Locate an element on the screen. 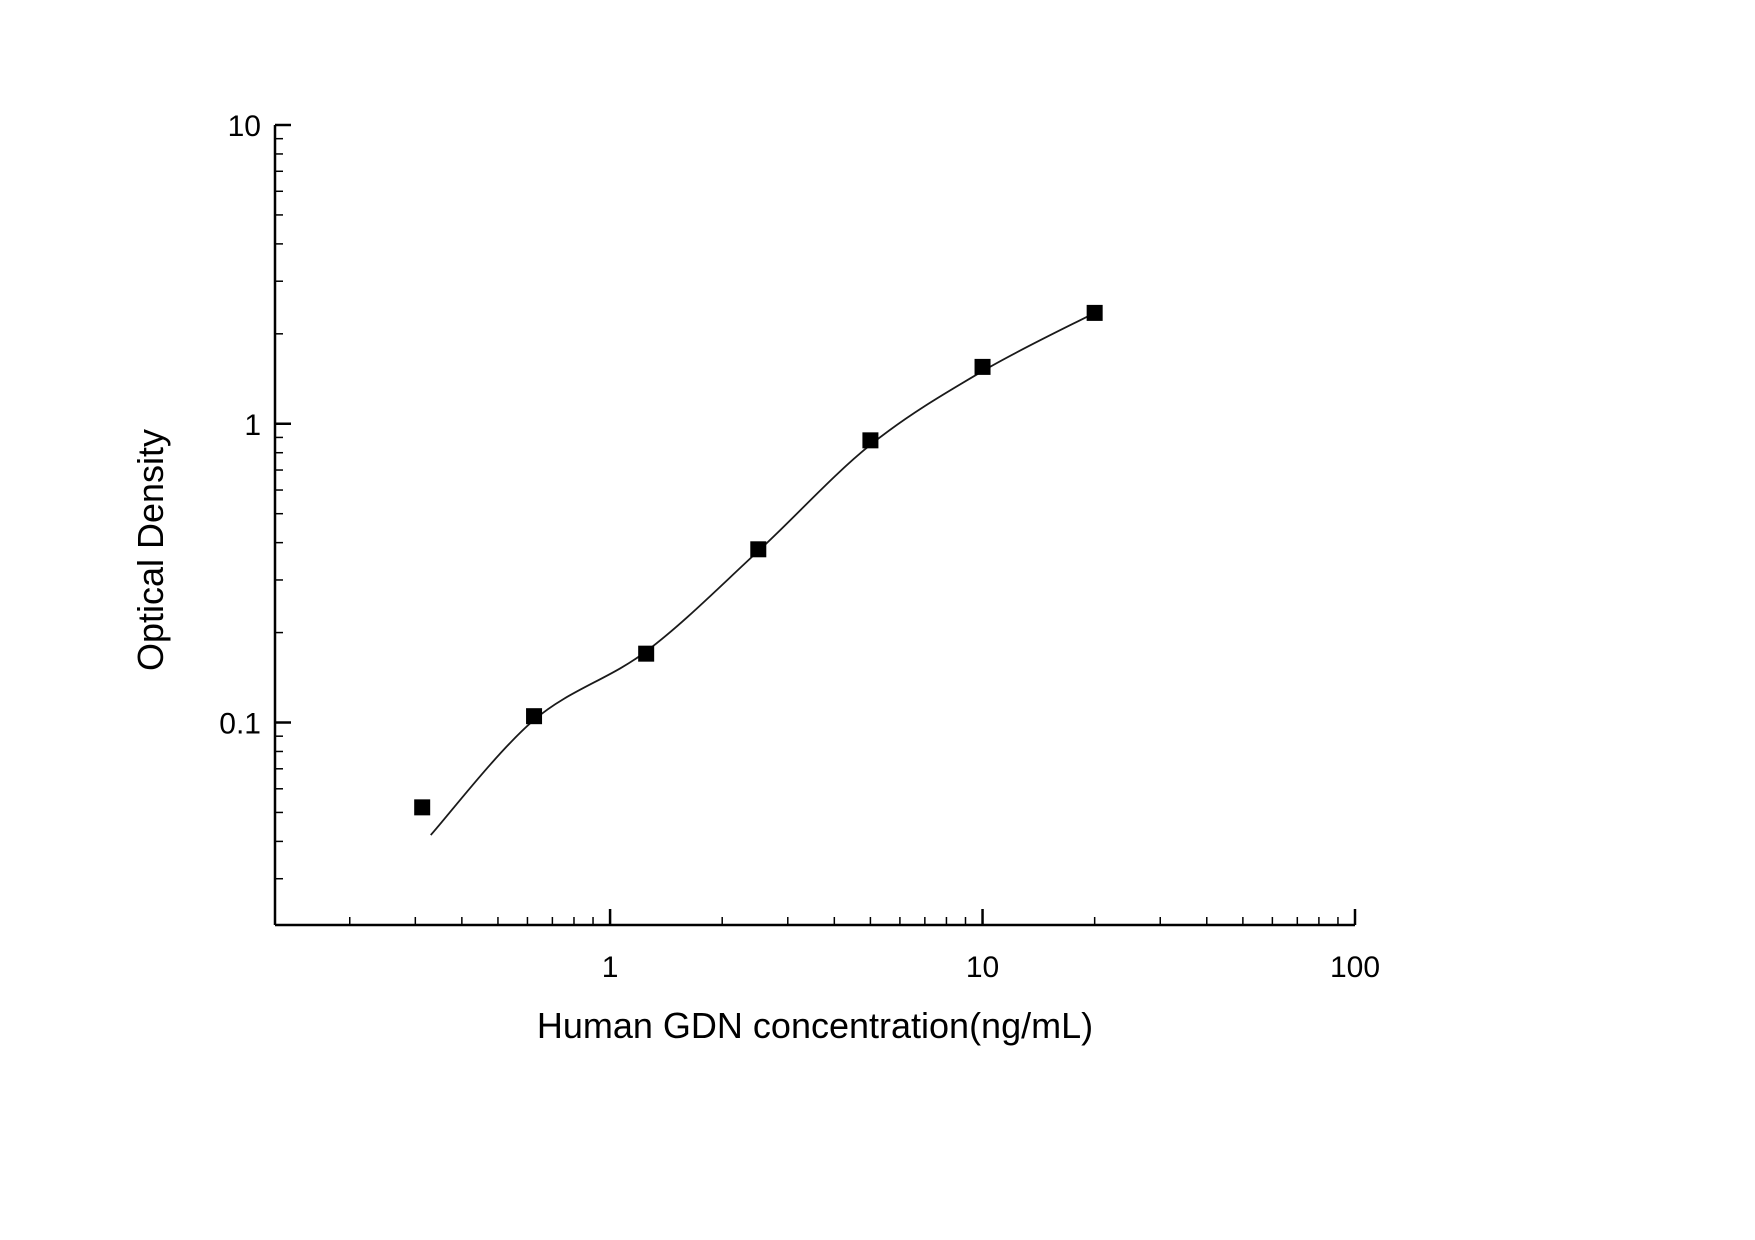 The image size is (1755, 1240). x-tick-label: 1 is located at coordinates (610, 967).